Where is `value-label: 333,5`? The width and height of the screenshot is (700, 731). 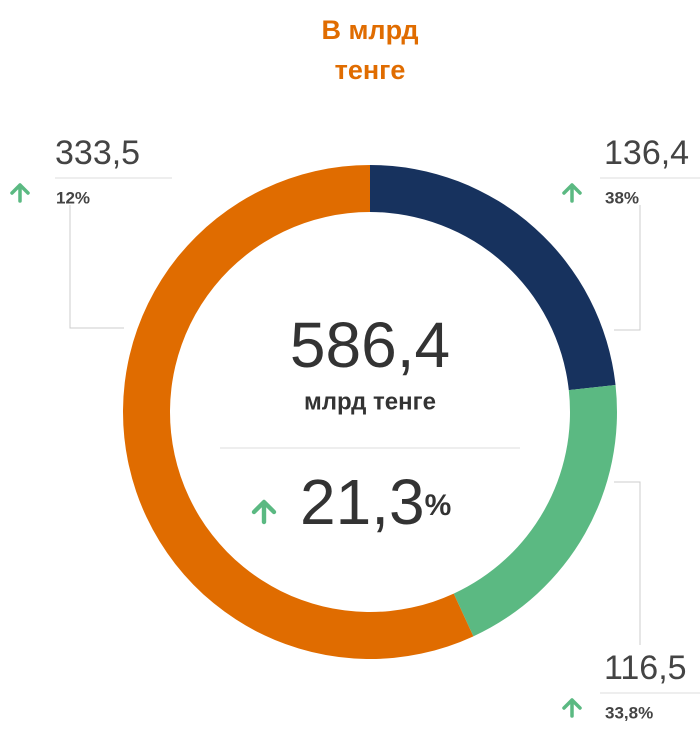 value-label: 333,5 is located at coordinates (97, 153).